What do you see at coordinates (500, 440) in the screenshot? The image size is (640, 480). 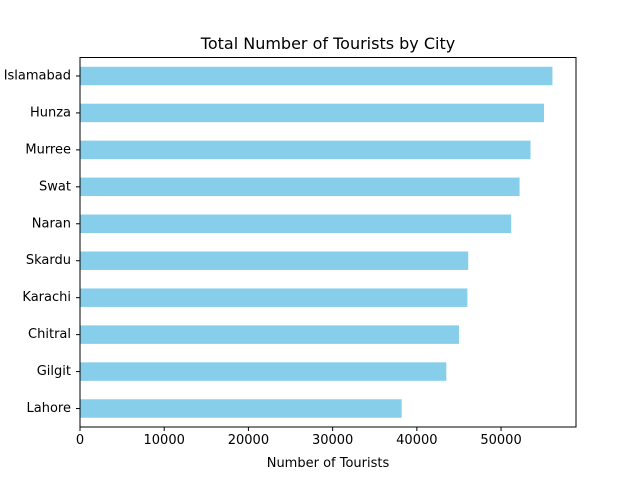 I see `x-tick-label: 50000` at bounding box center [500, 440].